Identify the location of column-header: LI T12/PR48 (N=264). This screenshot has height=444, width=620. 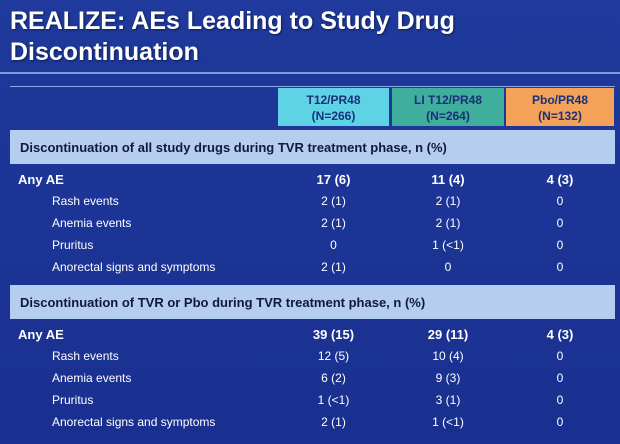
(448, 107).